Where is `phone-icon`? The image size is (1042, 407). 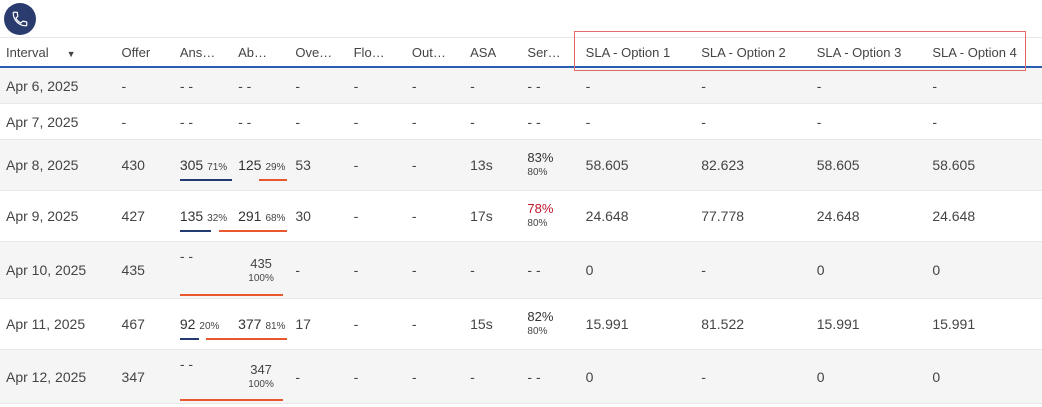
phone-icon is located at coordinates (20, 19).